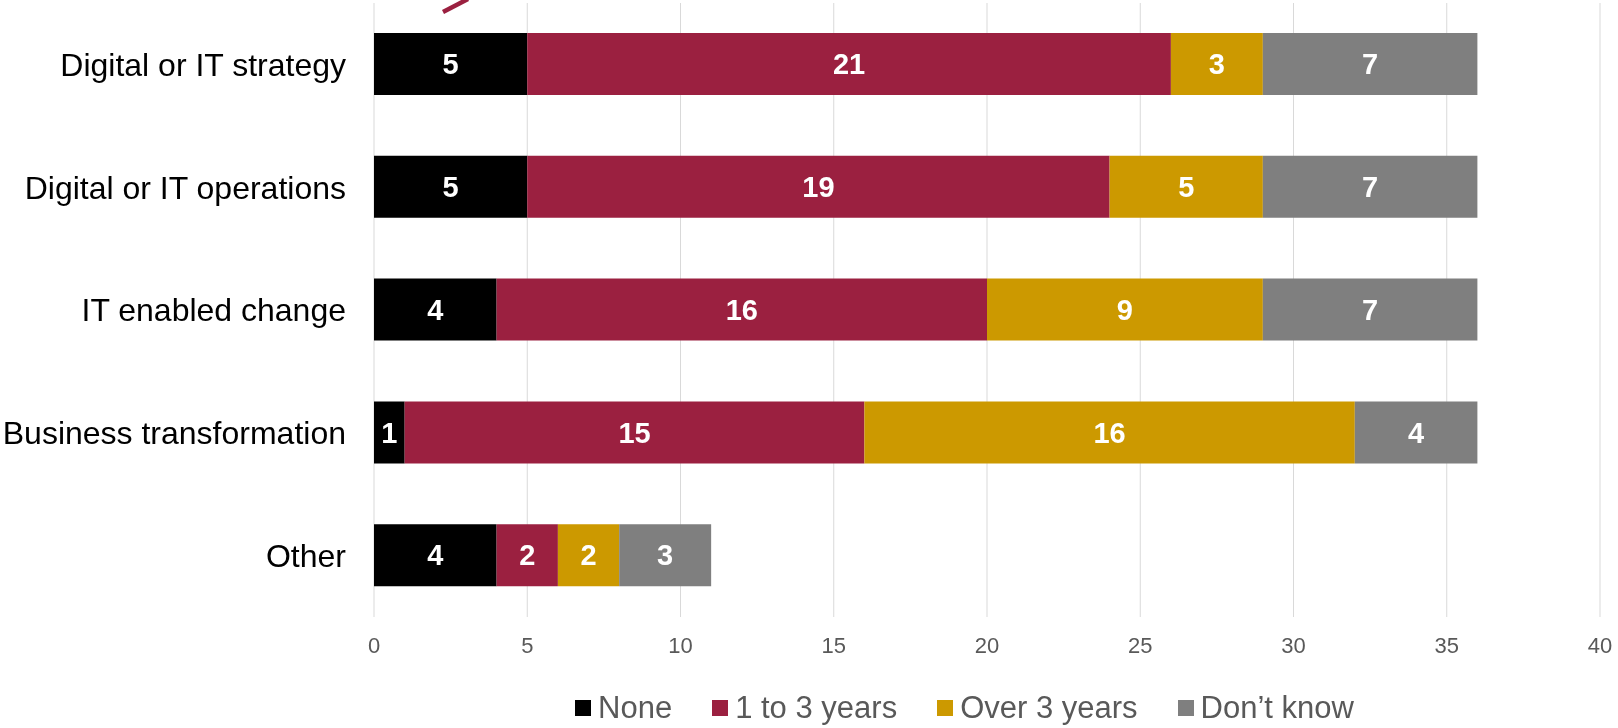 The height and width of the screenshot is (728, 1618). I want to click on data-label: 9, so click(1124, 309).